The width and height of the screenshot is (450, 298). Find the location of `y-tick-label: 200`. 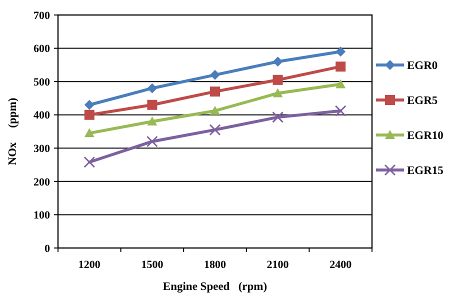

y-tick-label: 200 is located at coordinates (42, 182).